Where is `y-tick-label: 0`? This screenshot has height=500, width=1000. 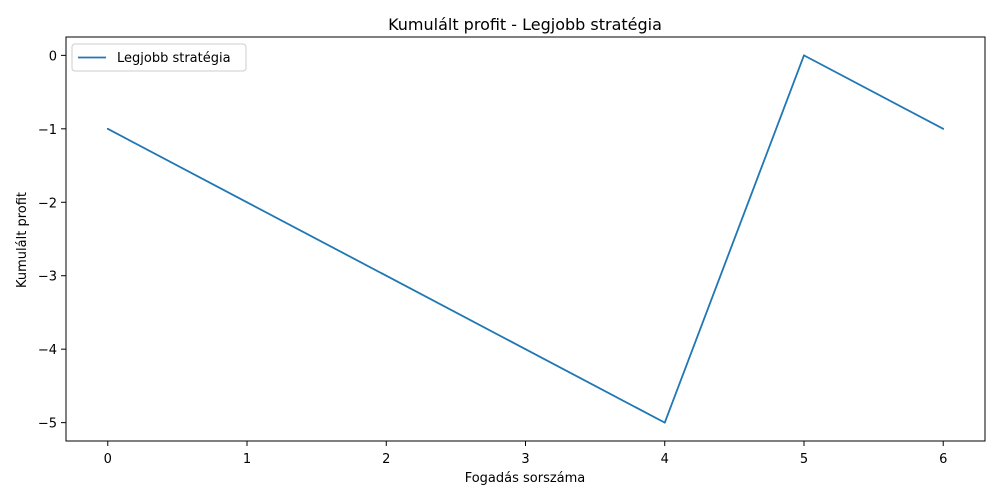
y-tick-label: 0 is located at coordinates (53, 56).